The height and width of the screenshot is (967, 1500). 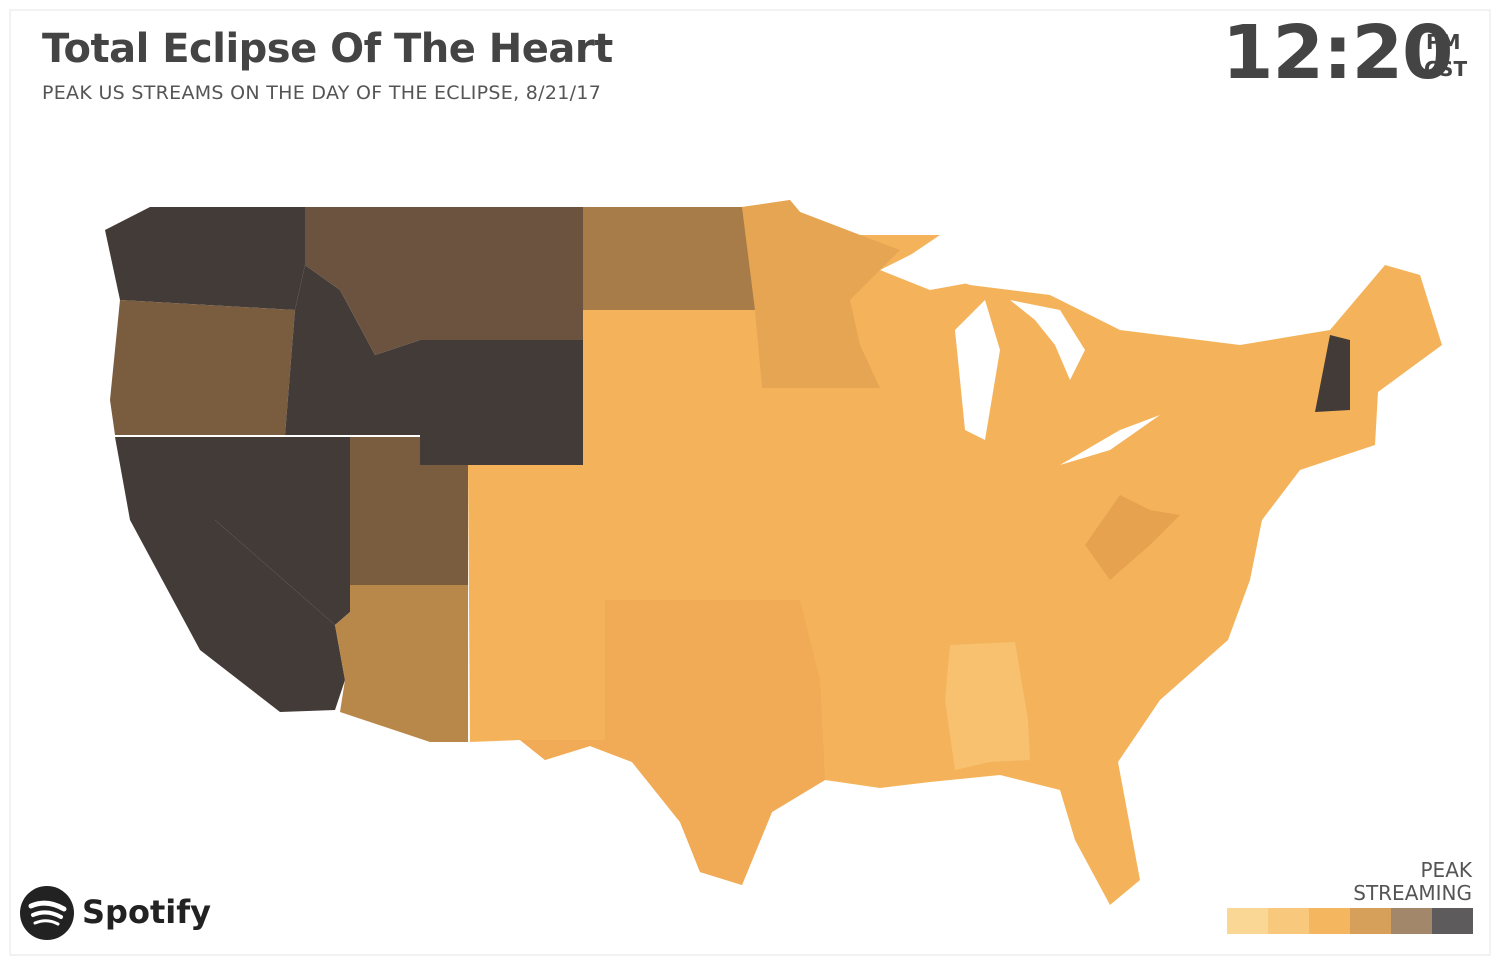 I want to click on lake-erie, so click(x=1110, y=440).